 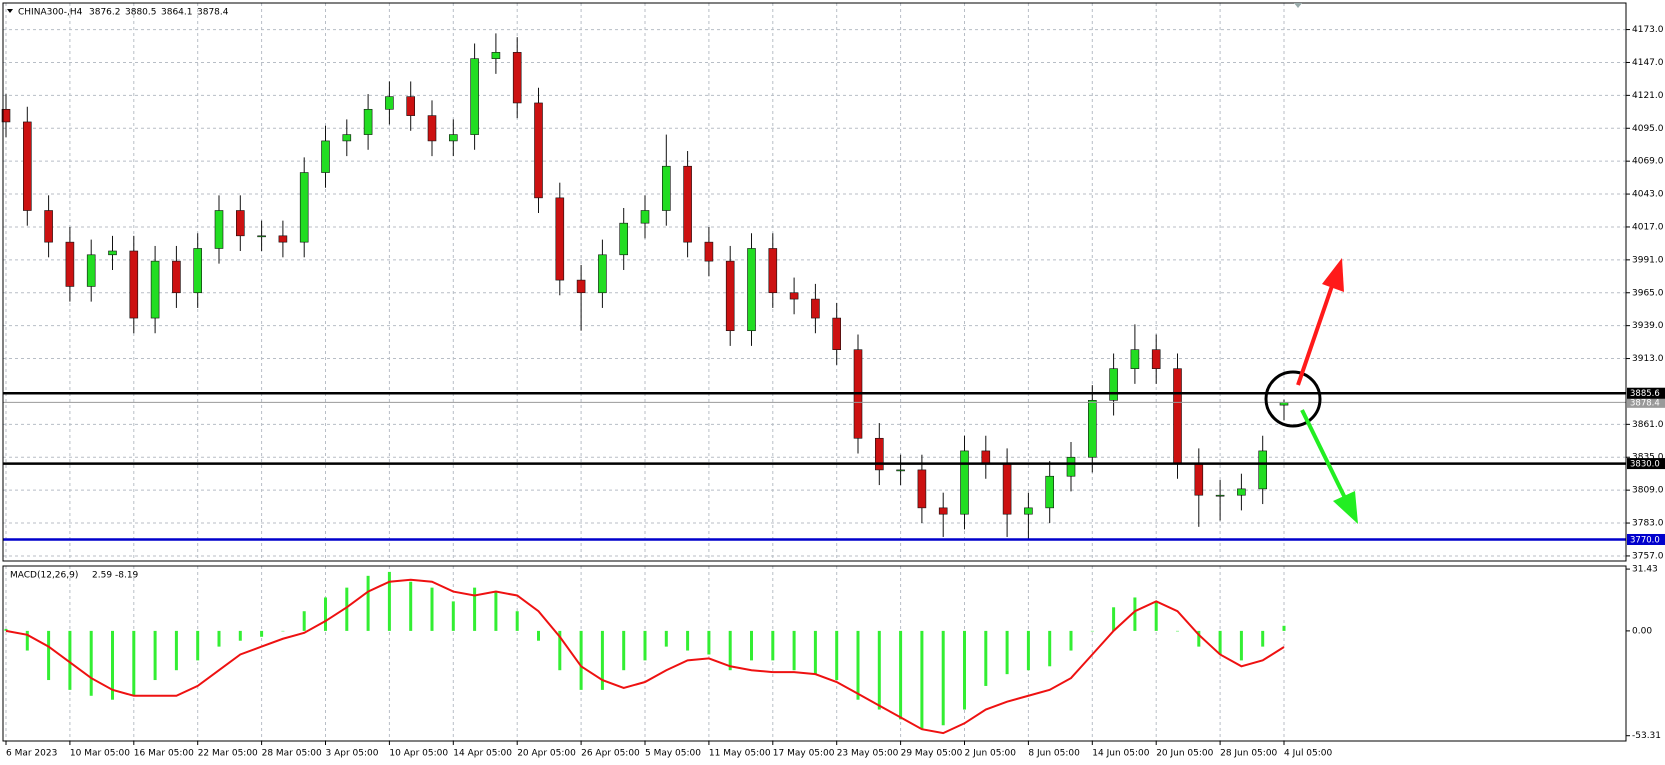 I want to click on y-tick-label: 3939.0, so click(x=1648, y=326).